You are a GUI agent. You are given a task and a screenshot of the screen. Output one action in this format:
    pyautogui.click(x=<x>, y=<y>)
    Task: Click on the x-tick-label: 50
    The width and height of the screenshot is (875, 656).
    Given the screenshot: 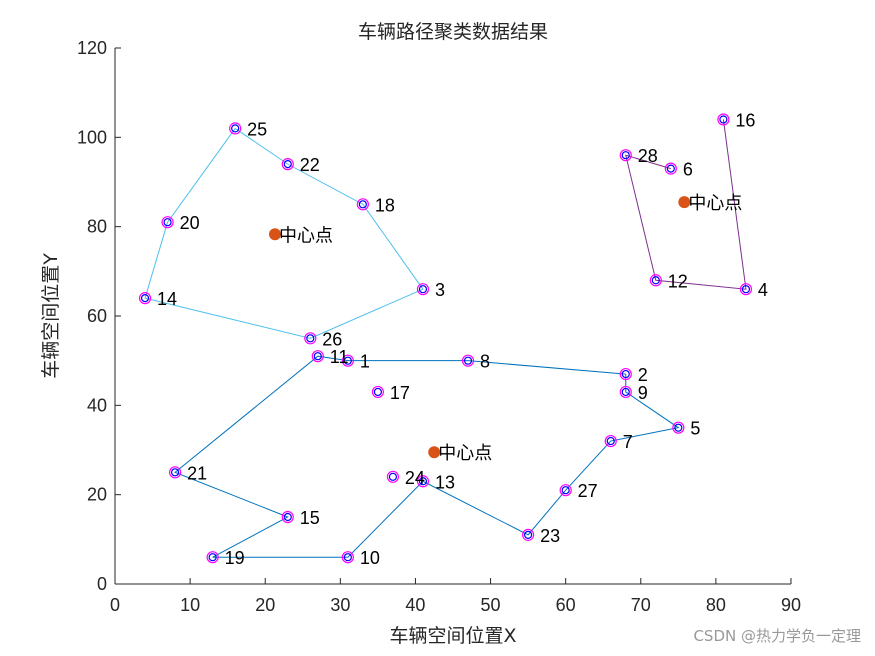 What is the action you would take?
    pyautogui.click(x=491, y=605)
    